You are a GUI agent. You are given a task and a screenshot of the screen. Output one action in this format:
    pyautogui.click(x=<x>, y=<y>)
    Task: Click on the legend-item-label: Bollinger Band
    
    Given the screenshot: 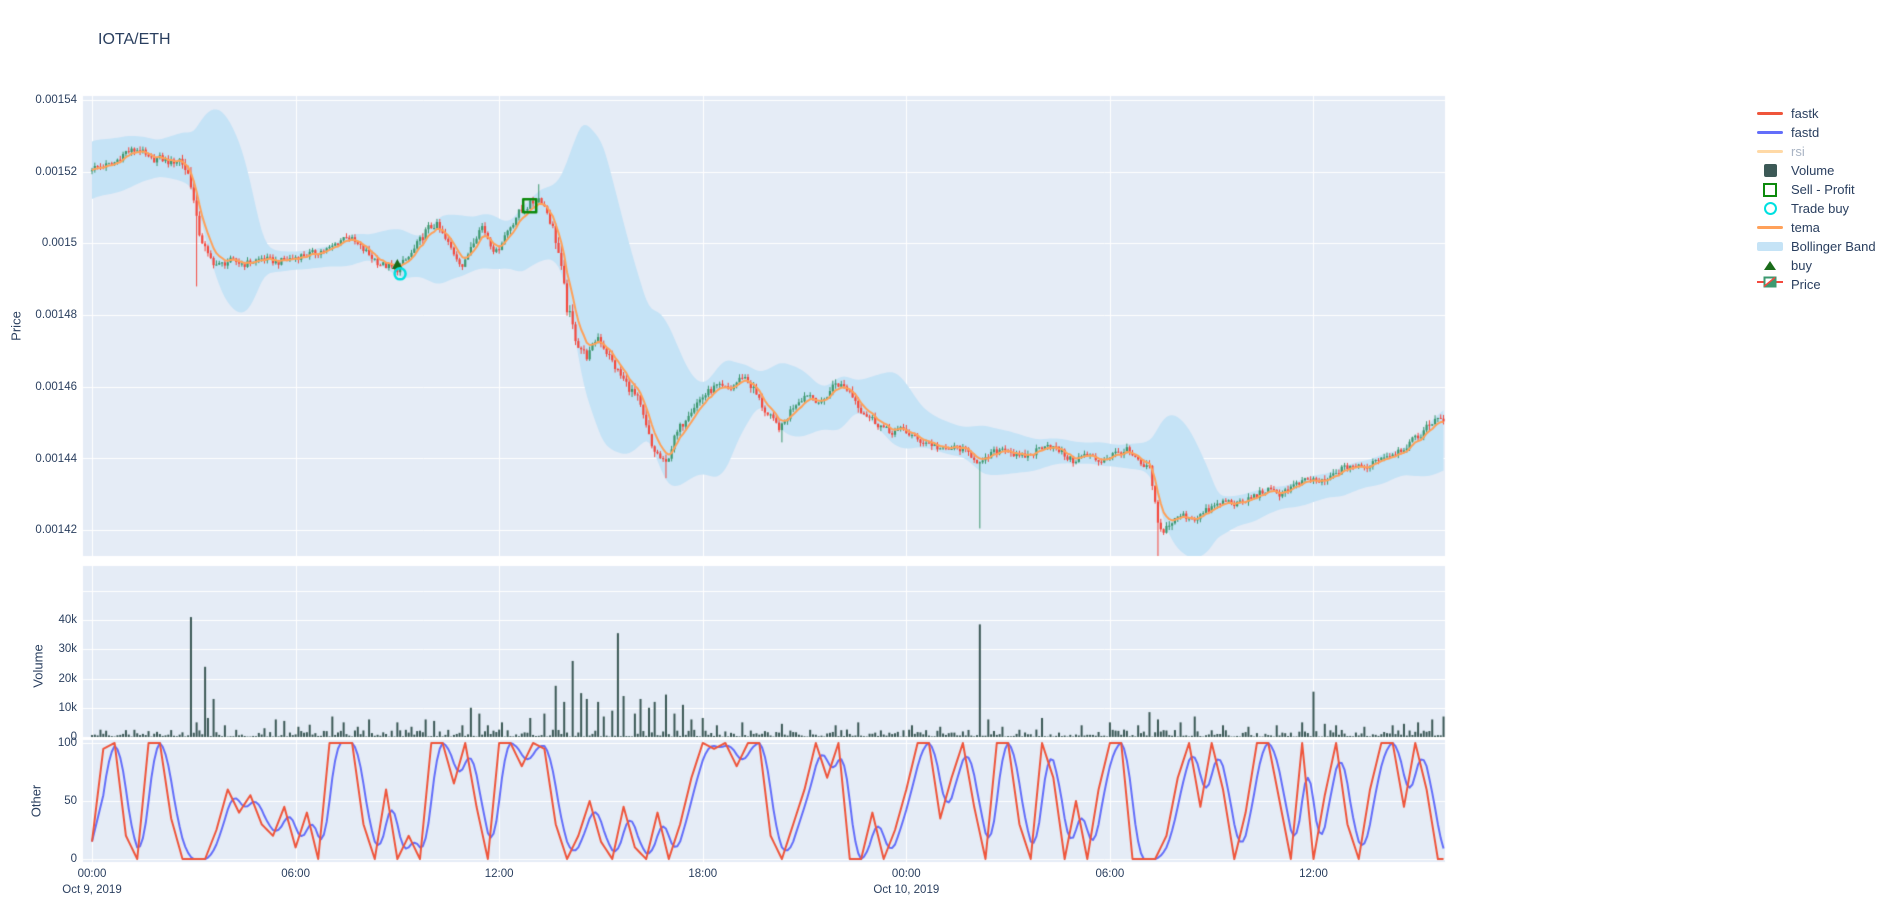 What is the action you would take?
    pyautogui.click(x=1833, y=246)
    